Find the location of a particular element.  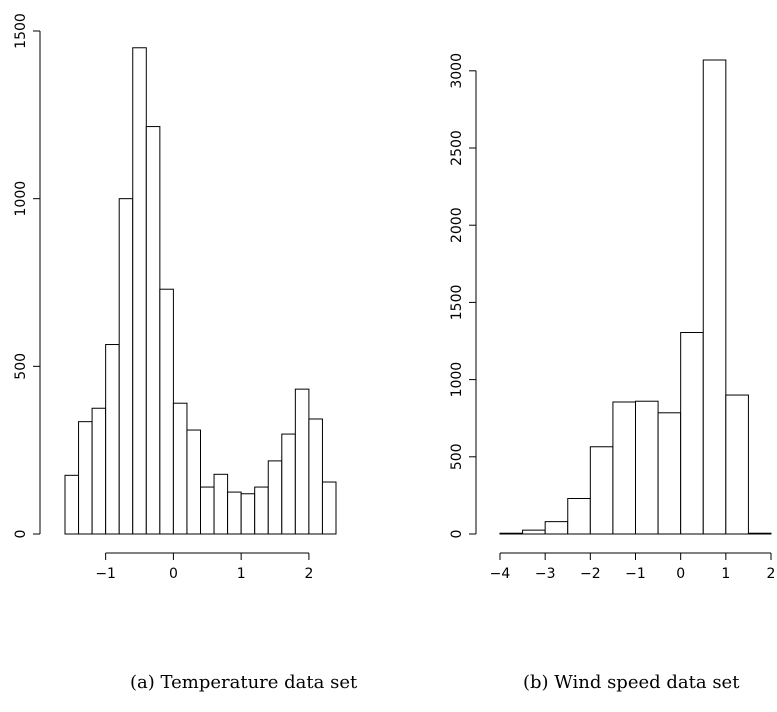

wind-speed-x-tick-label: 0 is located at coordinates (680, 574).